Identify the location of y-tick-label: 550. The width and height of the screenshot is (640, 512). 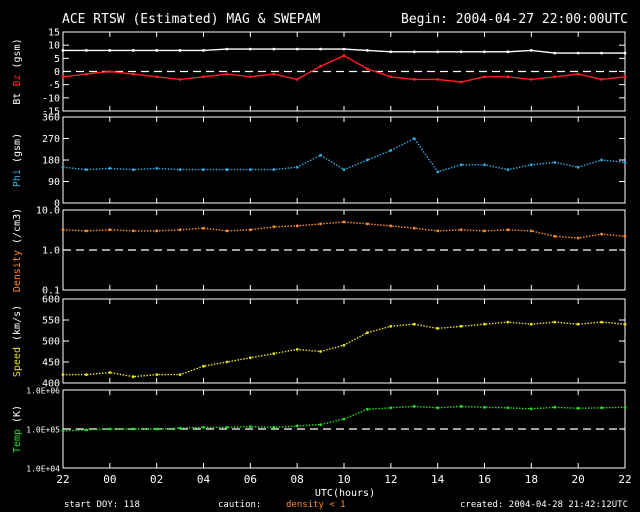
(51, 321).